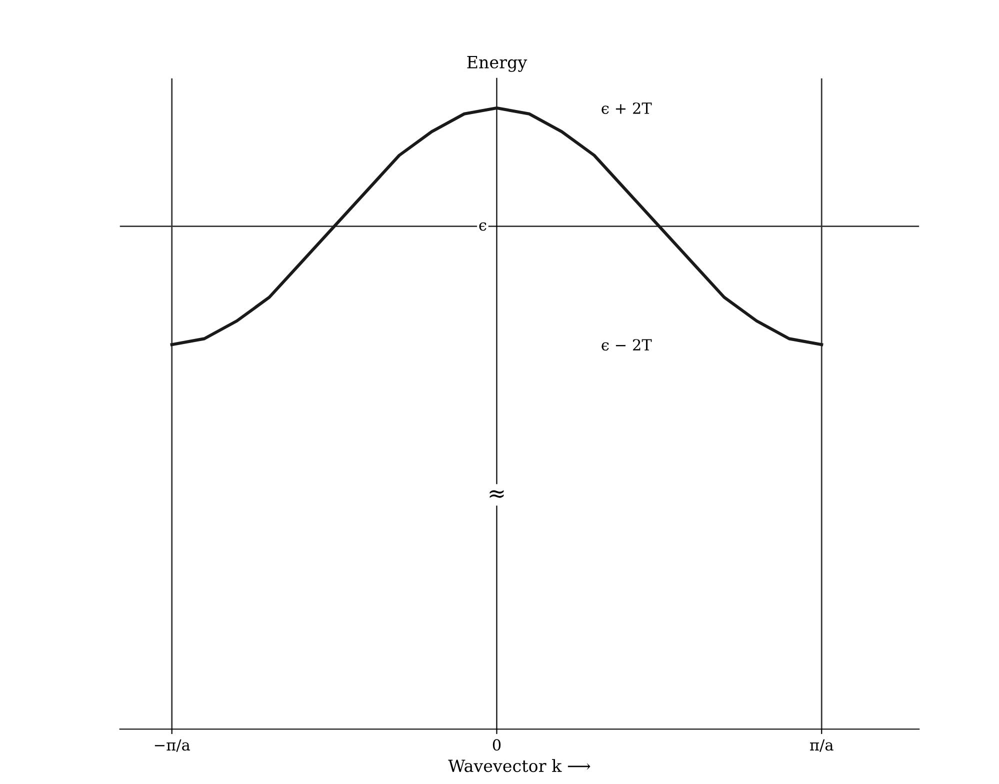 The height and width of the screenshot is (784, 999). What do you see at coordinates (519, 765) in the screenshot?
I see `x-axis-title: Wavevector k ⟶` at bounding box center [519, 765].